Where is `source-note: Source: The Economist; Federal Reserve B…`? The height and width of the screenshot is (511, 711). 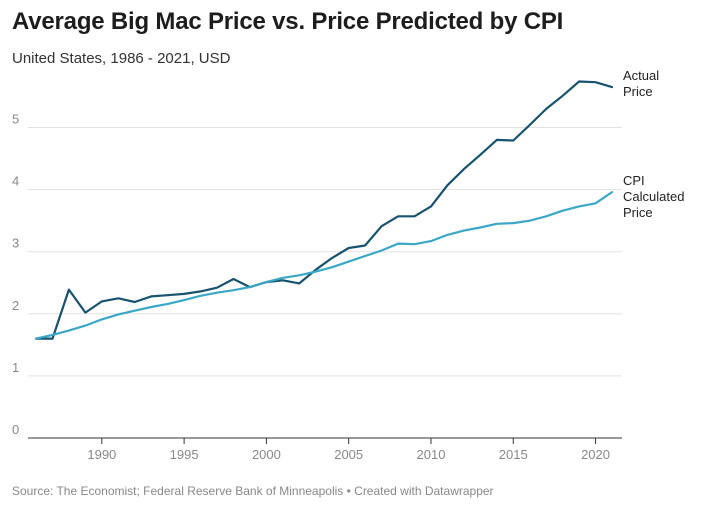
source-note: Source: The Economist; Federal Reserve B… is located at coordinates (253, 491).